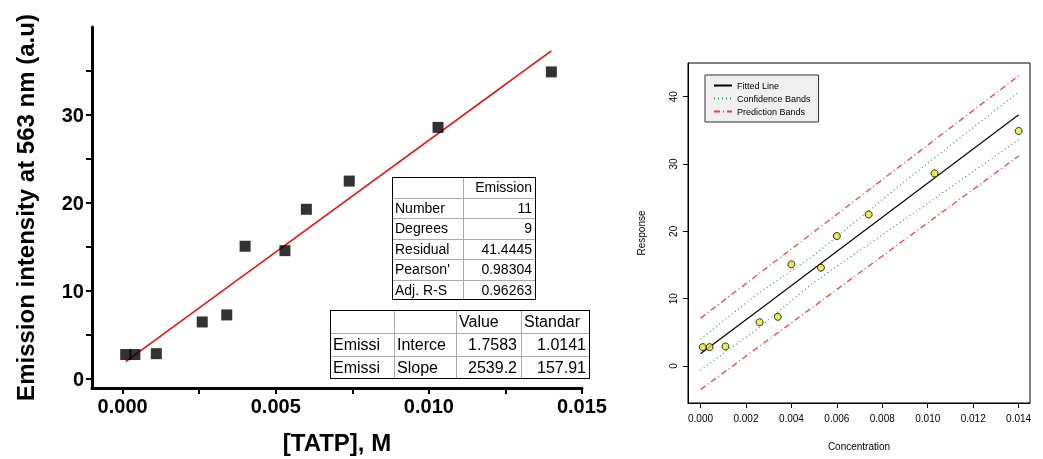 The height and width of the screenshot is (459, 1043). What do you see at coordinates (582, 406) in the screenshot?
I see `x-tick-label: 0.015` at bounding box center [582, 406].